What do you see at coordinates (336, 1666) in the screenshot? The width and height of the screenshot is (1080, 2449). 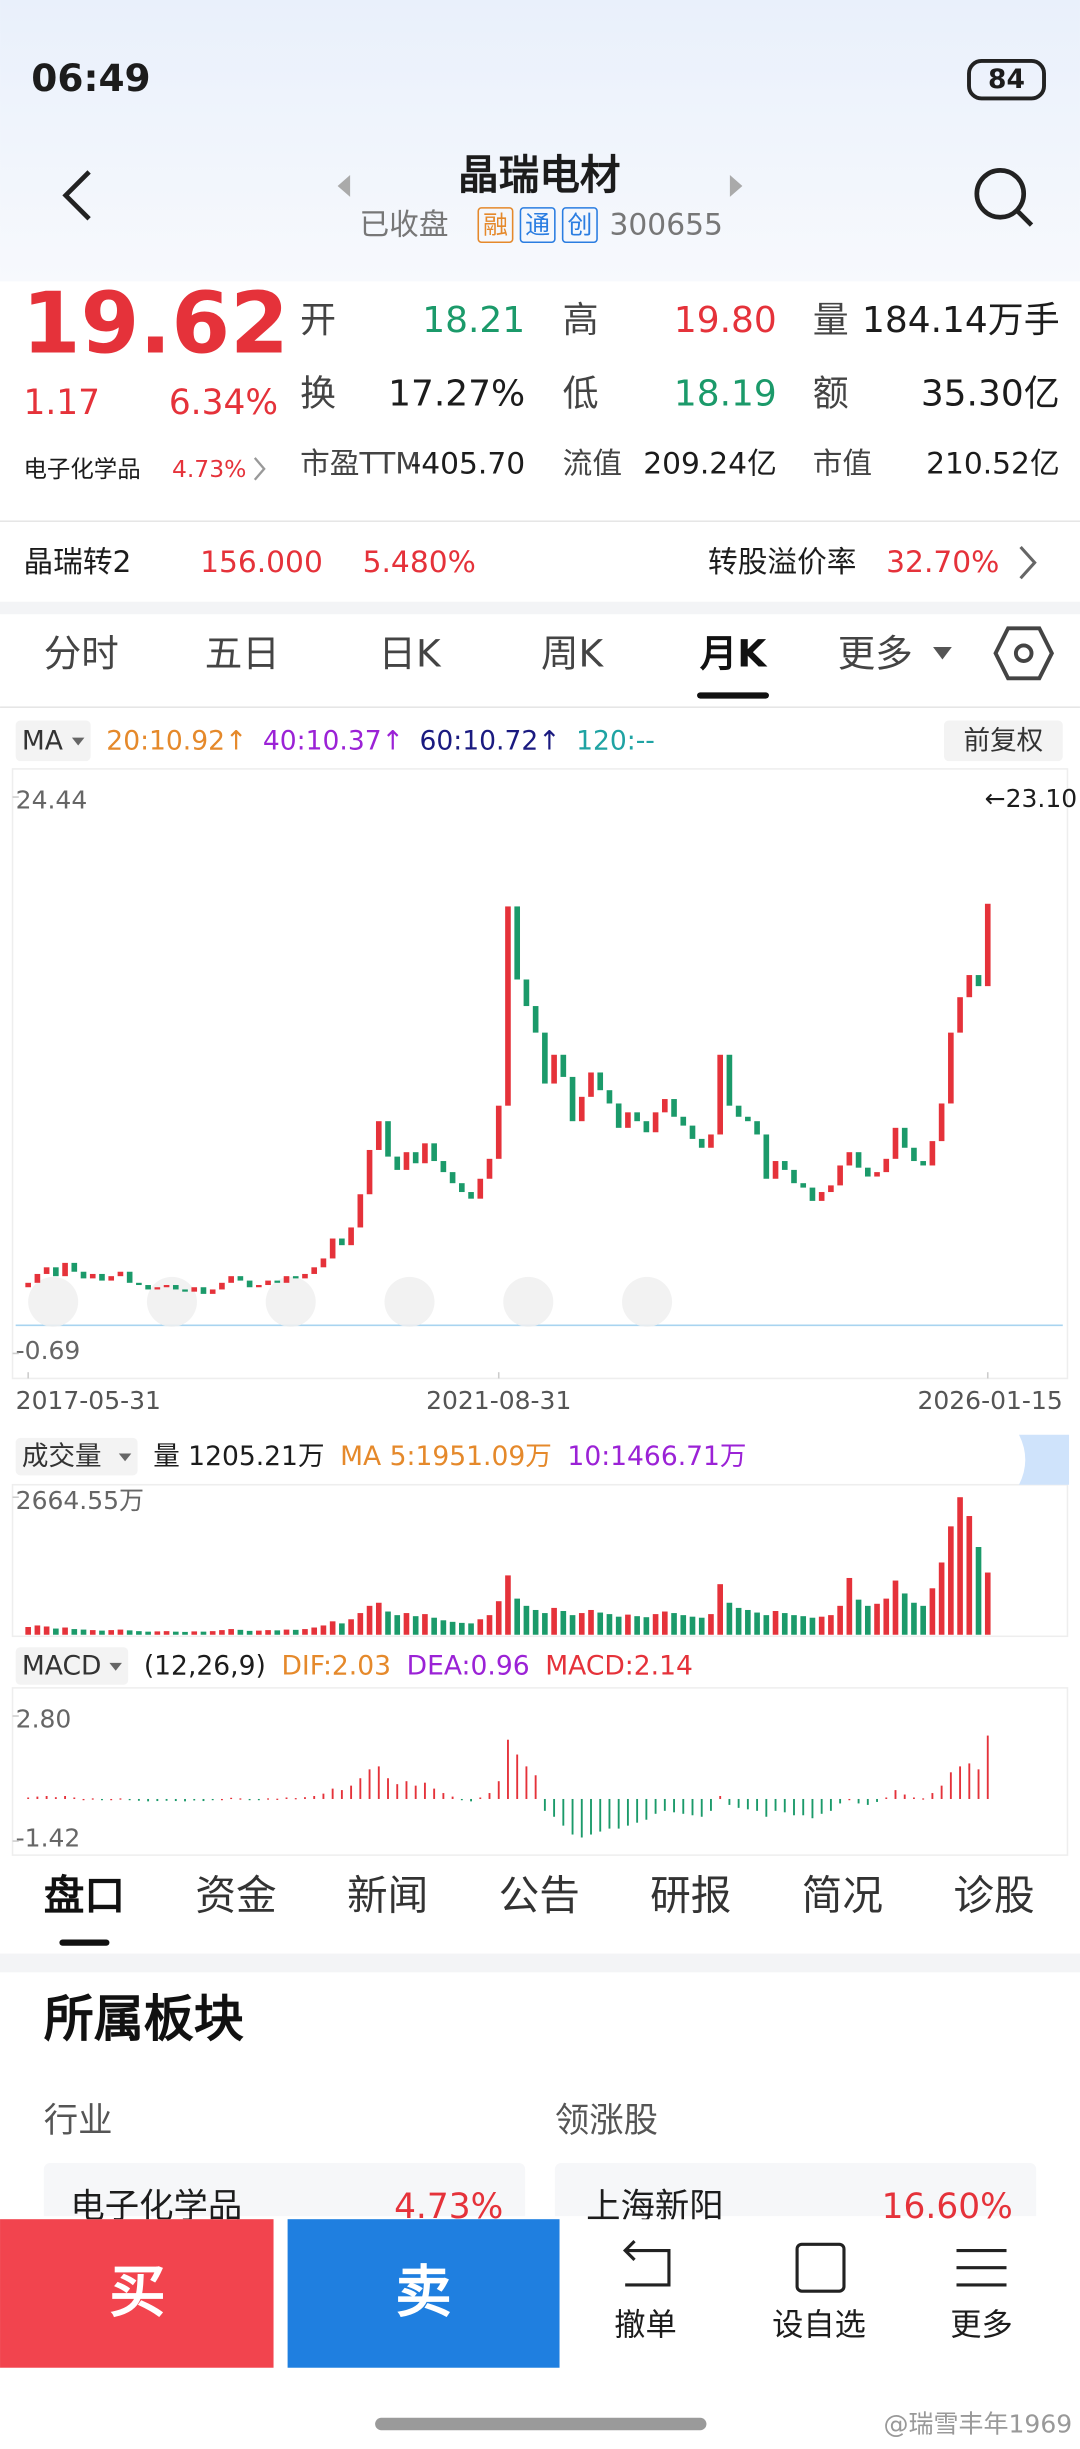 I see `legend-item: DIF:2.03` at bounding box center [336, 1666].